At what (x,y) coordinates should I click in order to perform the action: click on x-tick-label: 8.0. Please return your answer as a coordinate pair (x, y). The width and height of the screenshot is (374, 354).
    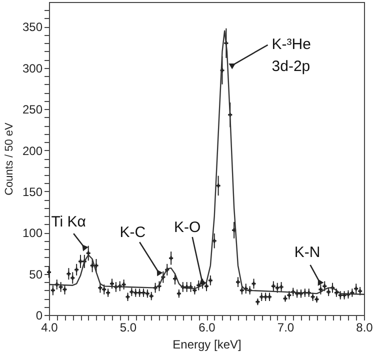
    Looking at the image, I should click on (365, 327).